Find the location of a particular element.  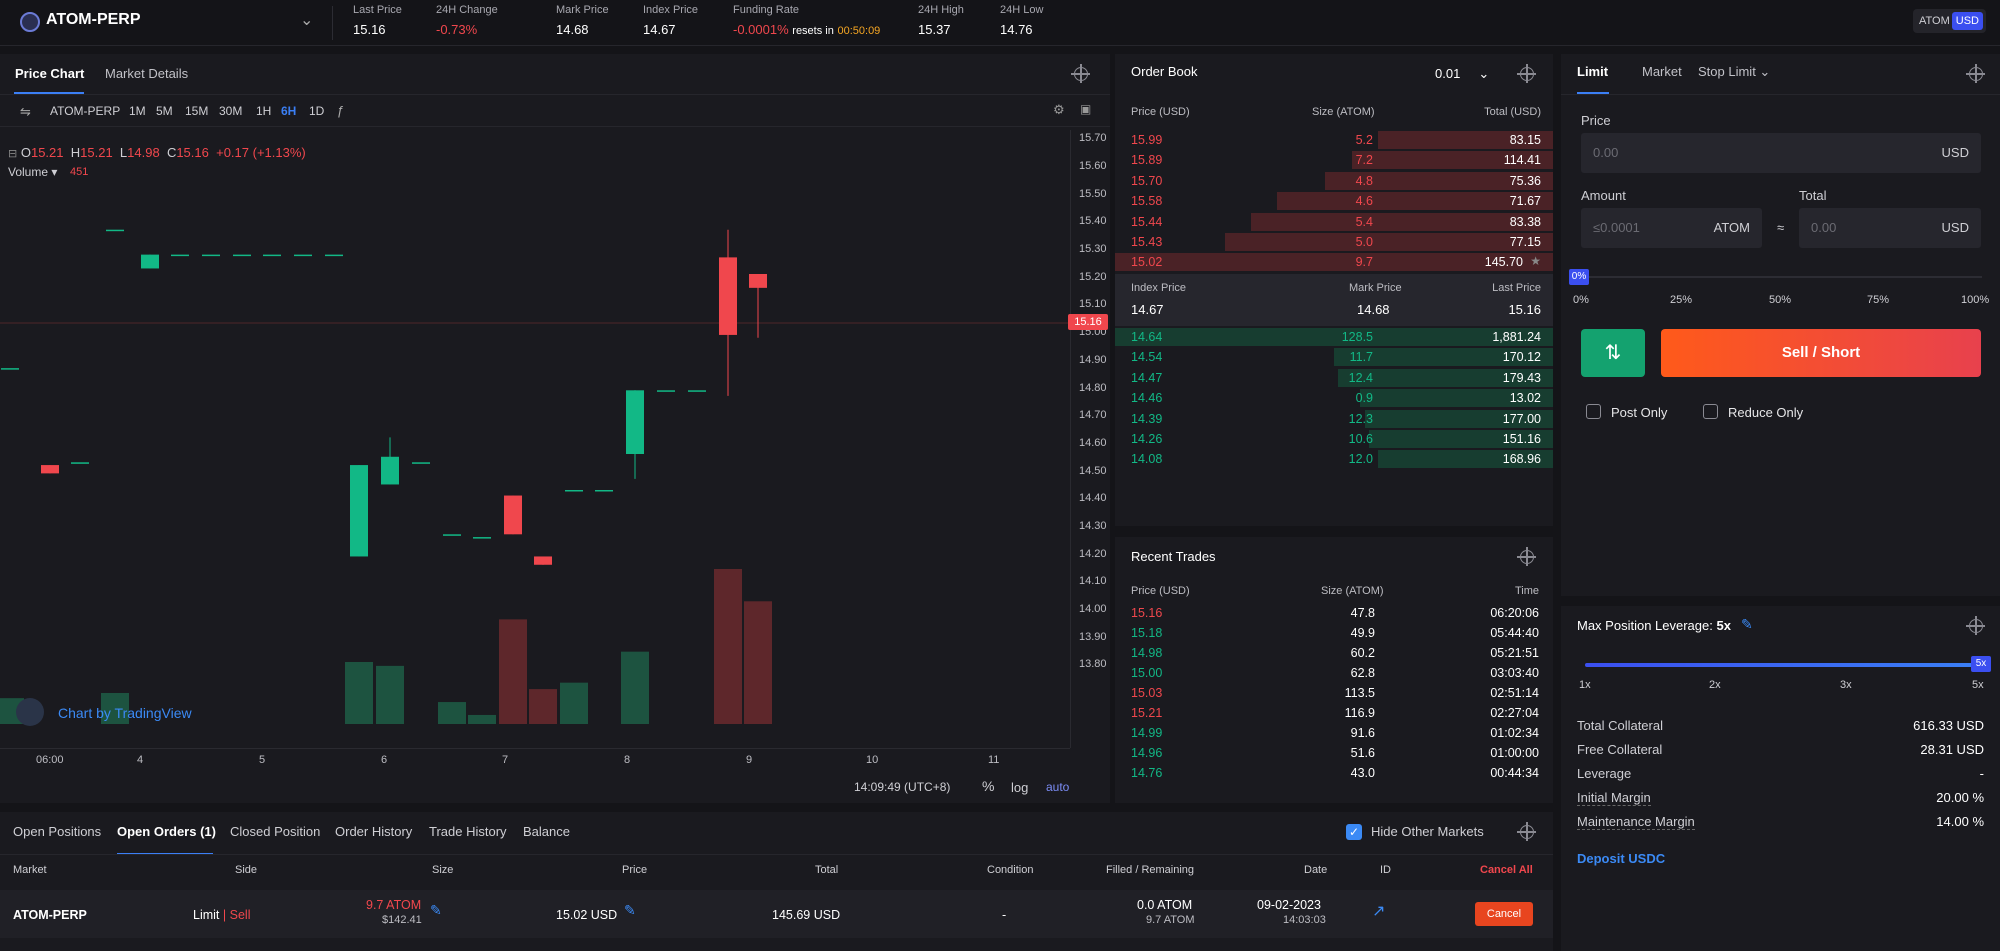

ask-row: 15.70 4.8 75.36 is located at coordinates (1334, 181).